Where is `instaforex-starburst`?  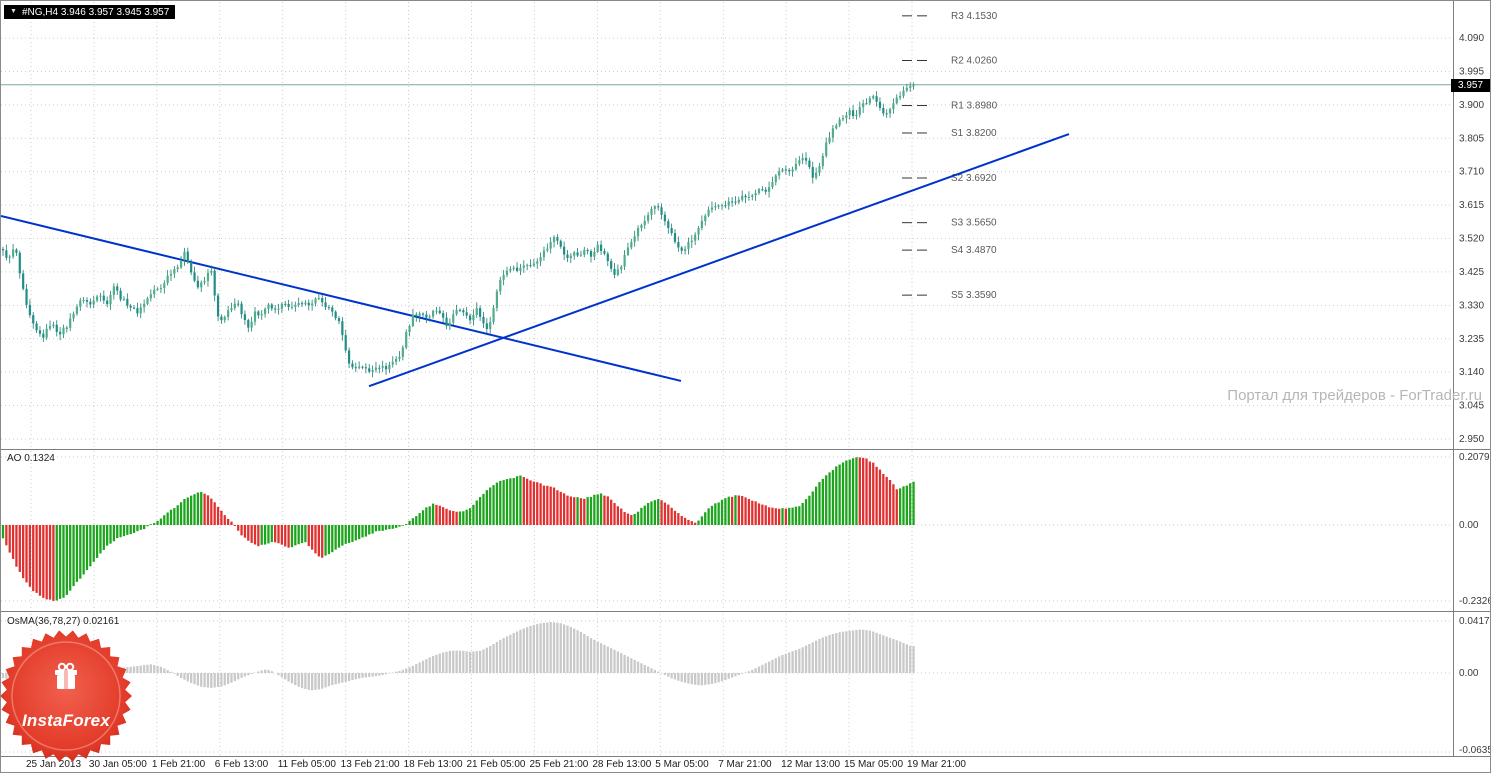
instaforex-starburst is located at coordinates (66, 696).